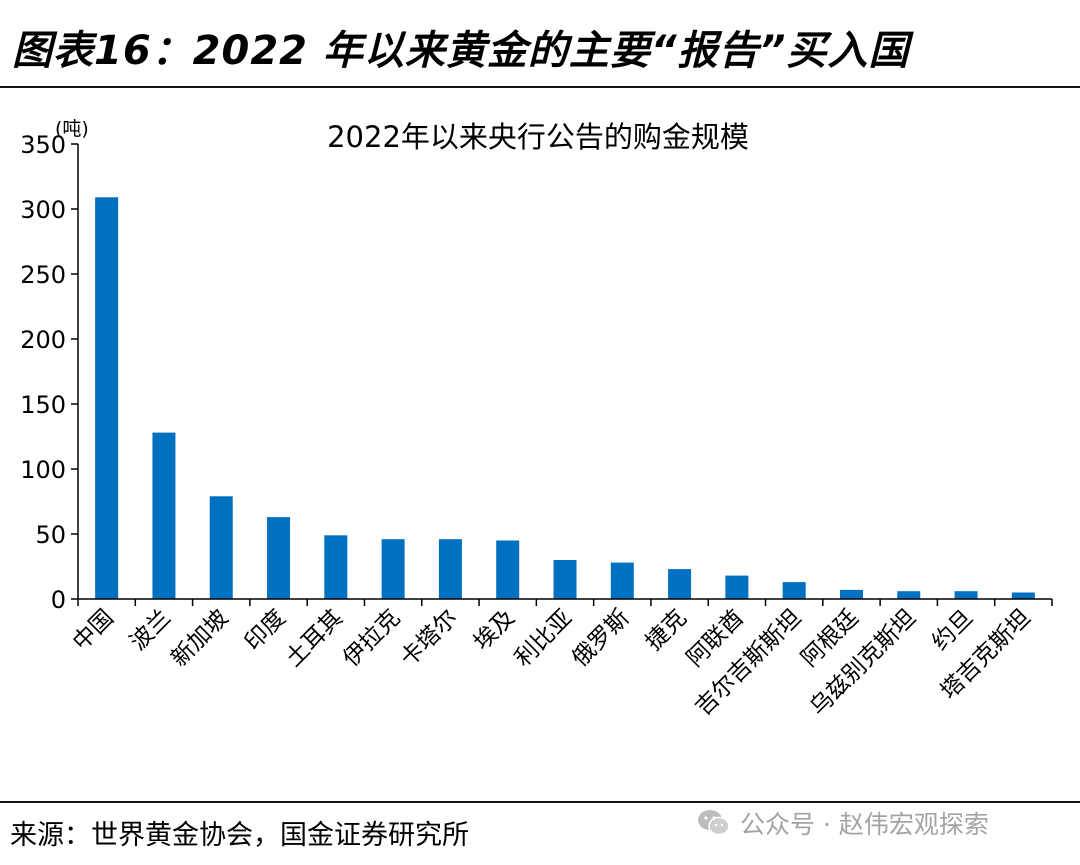 The height and width of the screenshot is (865, 1080). Describe the element at coordinates (150, 630) in the screenshot. I see `x-tick-label: 波兰` at that location.